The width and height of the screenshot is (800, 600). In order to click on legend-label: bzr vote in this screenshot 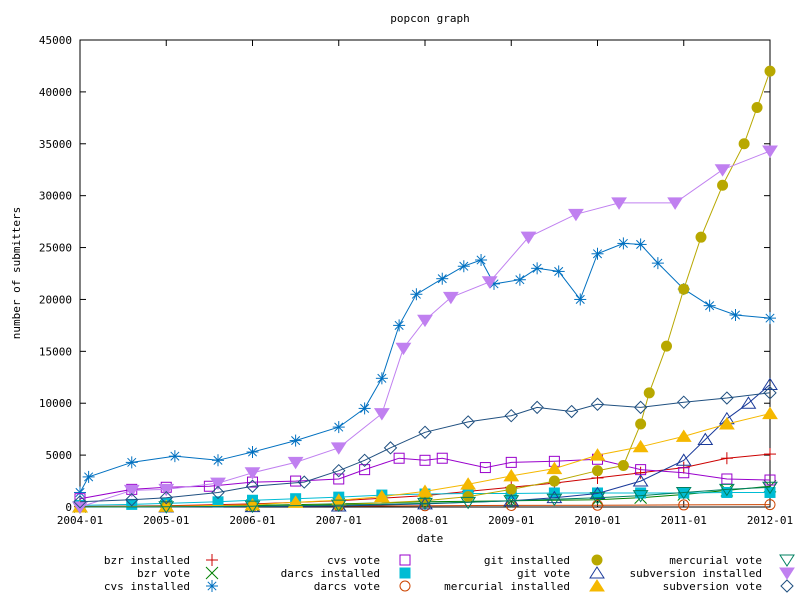, I will do `click(163, 573)`.